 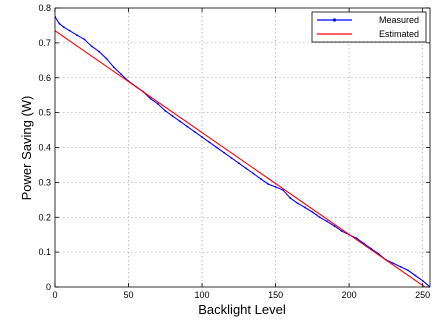 I want to click on legend-label-estimated: Estimated, so click(x=399, y=34).